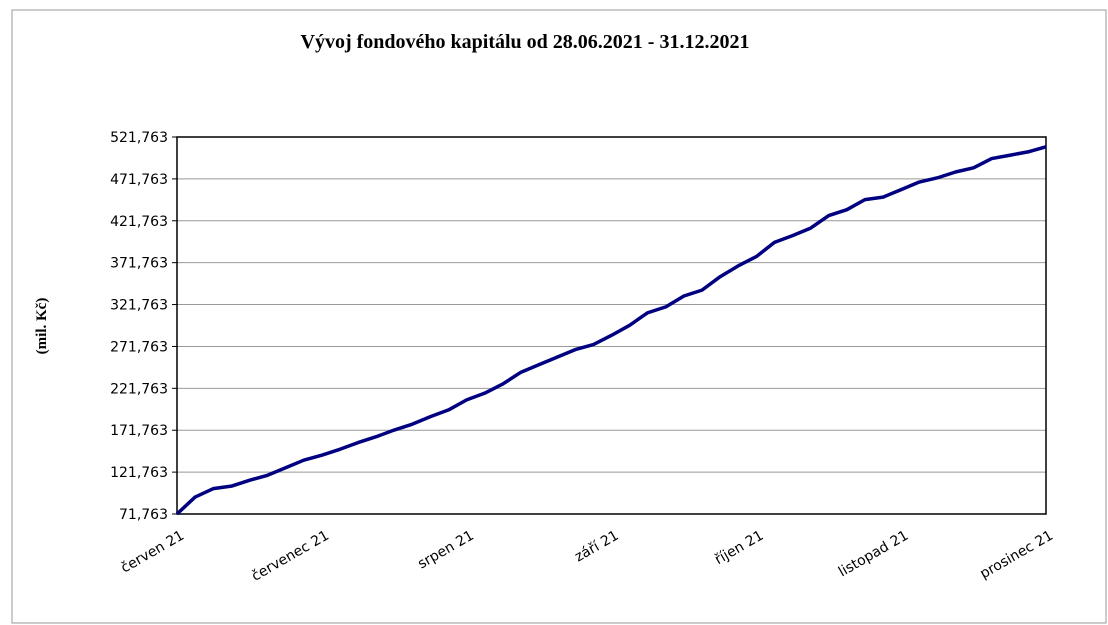  What do you see at coordinates (42, 326) in the screenshot?
I see `y-axis-label: (mil. Kč)` at bounding box center [42, 326].